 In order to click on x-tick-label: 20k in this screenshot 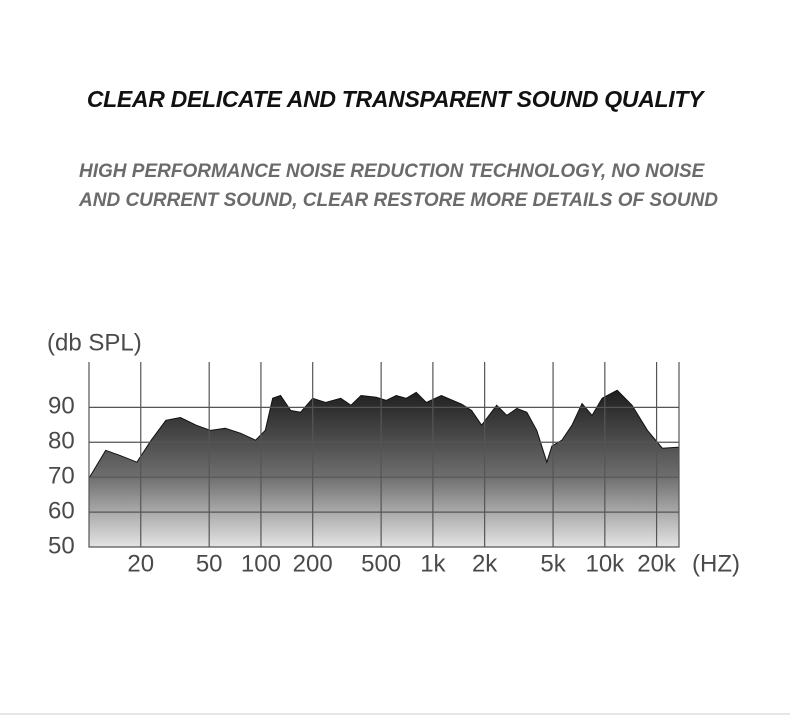, I will do `click(657, 563)`.